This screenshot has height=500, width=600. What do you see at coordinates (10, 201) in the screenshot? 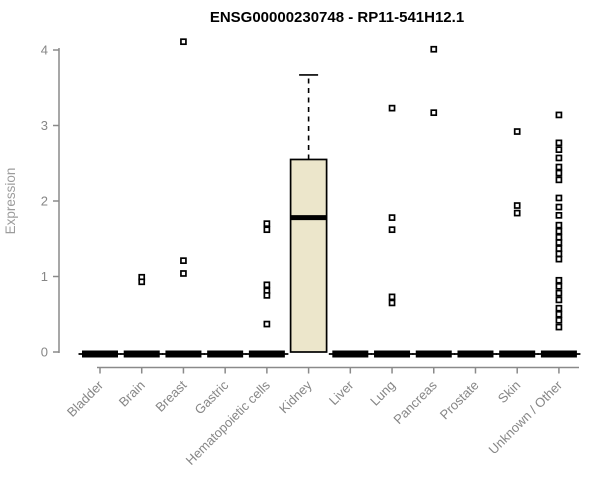
I see `y-axis-title: Expression` at bounding box center [10, 201].